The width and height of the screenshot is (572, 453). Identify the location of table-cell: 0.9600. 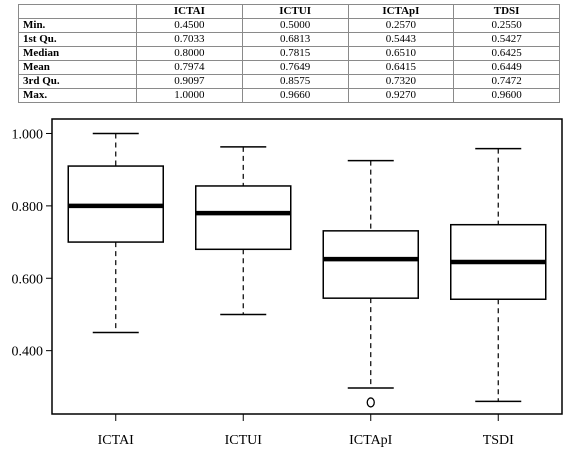
(506, 95).